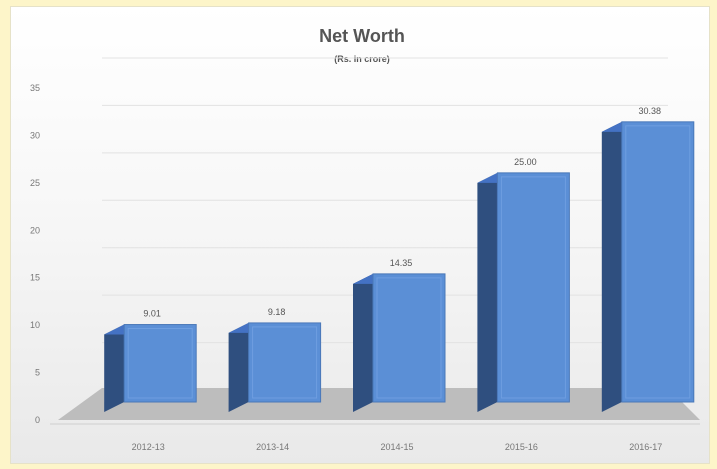 This screenshot has height=469, width=717. I want to click on y-axis-ticks: 0 5 10 15 20 25 30 35, so click(35, 254).